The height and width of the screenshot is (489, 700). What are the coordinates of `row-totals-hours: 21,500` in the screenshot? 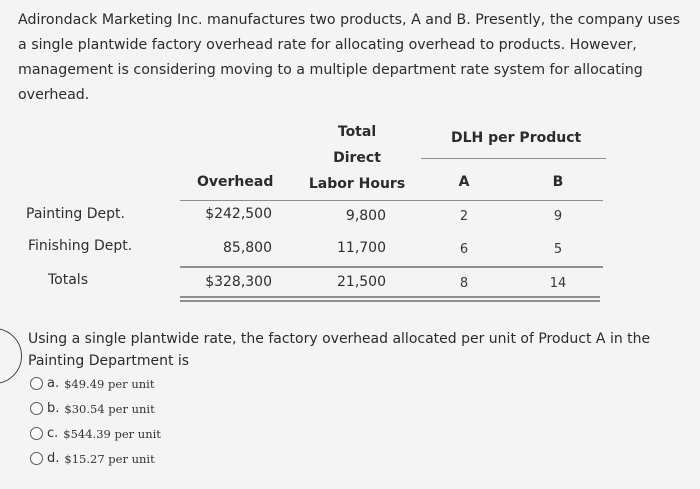 It's located at (361, 282).